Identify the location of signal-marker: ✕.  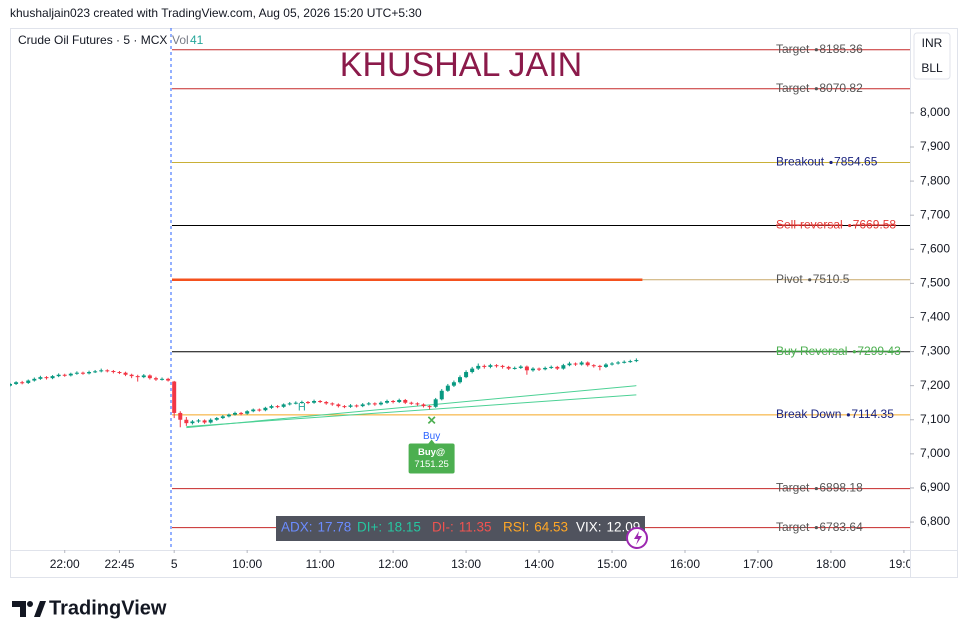
(432, 421).